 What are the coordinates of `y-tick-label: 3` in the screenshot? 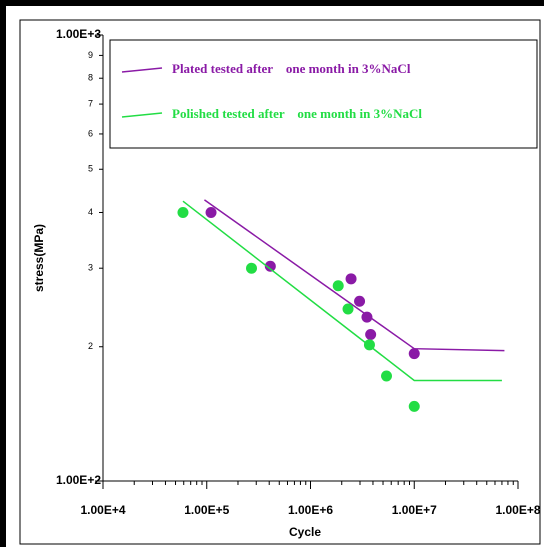 It's located at (90, 268).